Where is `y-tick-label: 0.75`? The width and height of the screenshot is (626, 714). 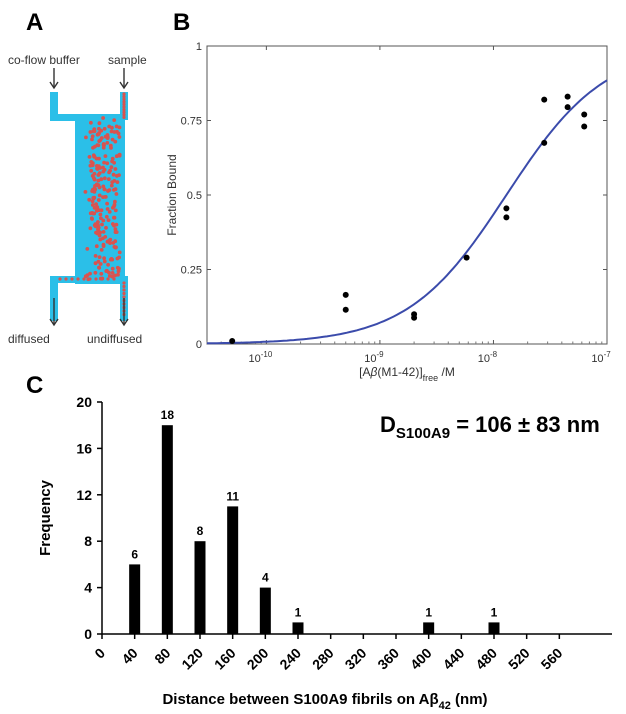 y-tick-label: 0.75 is located at coordinates (191, 122).